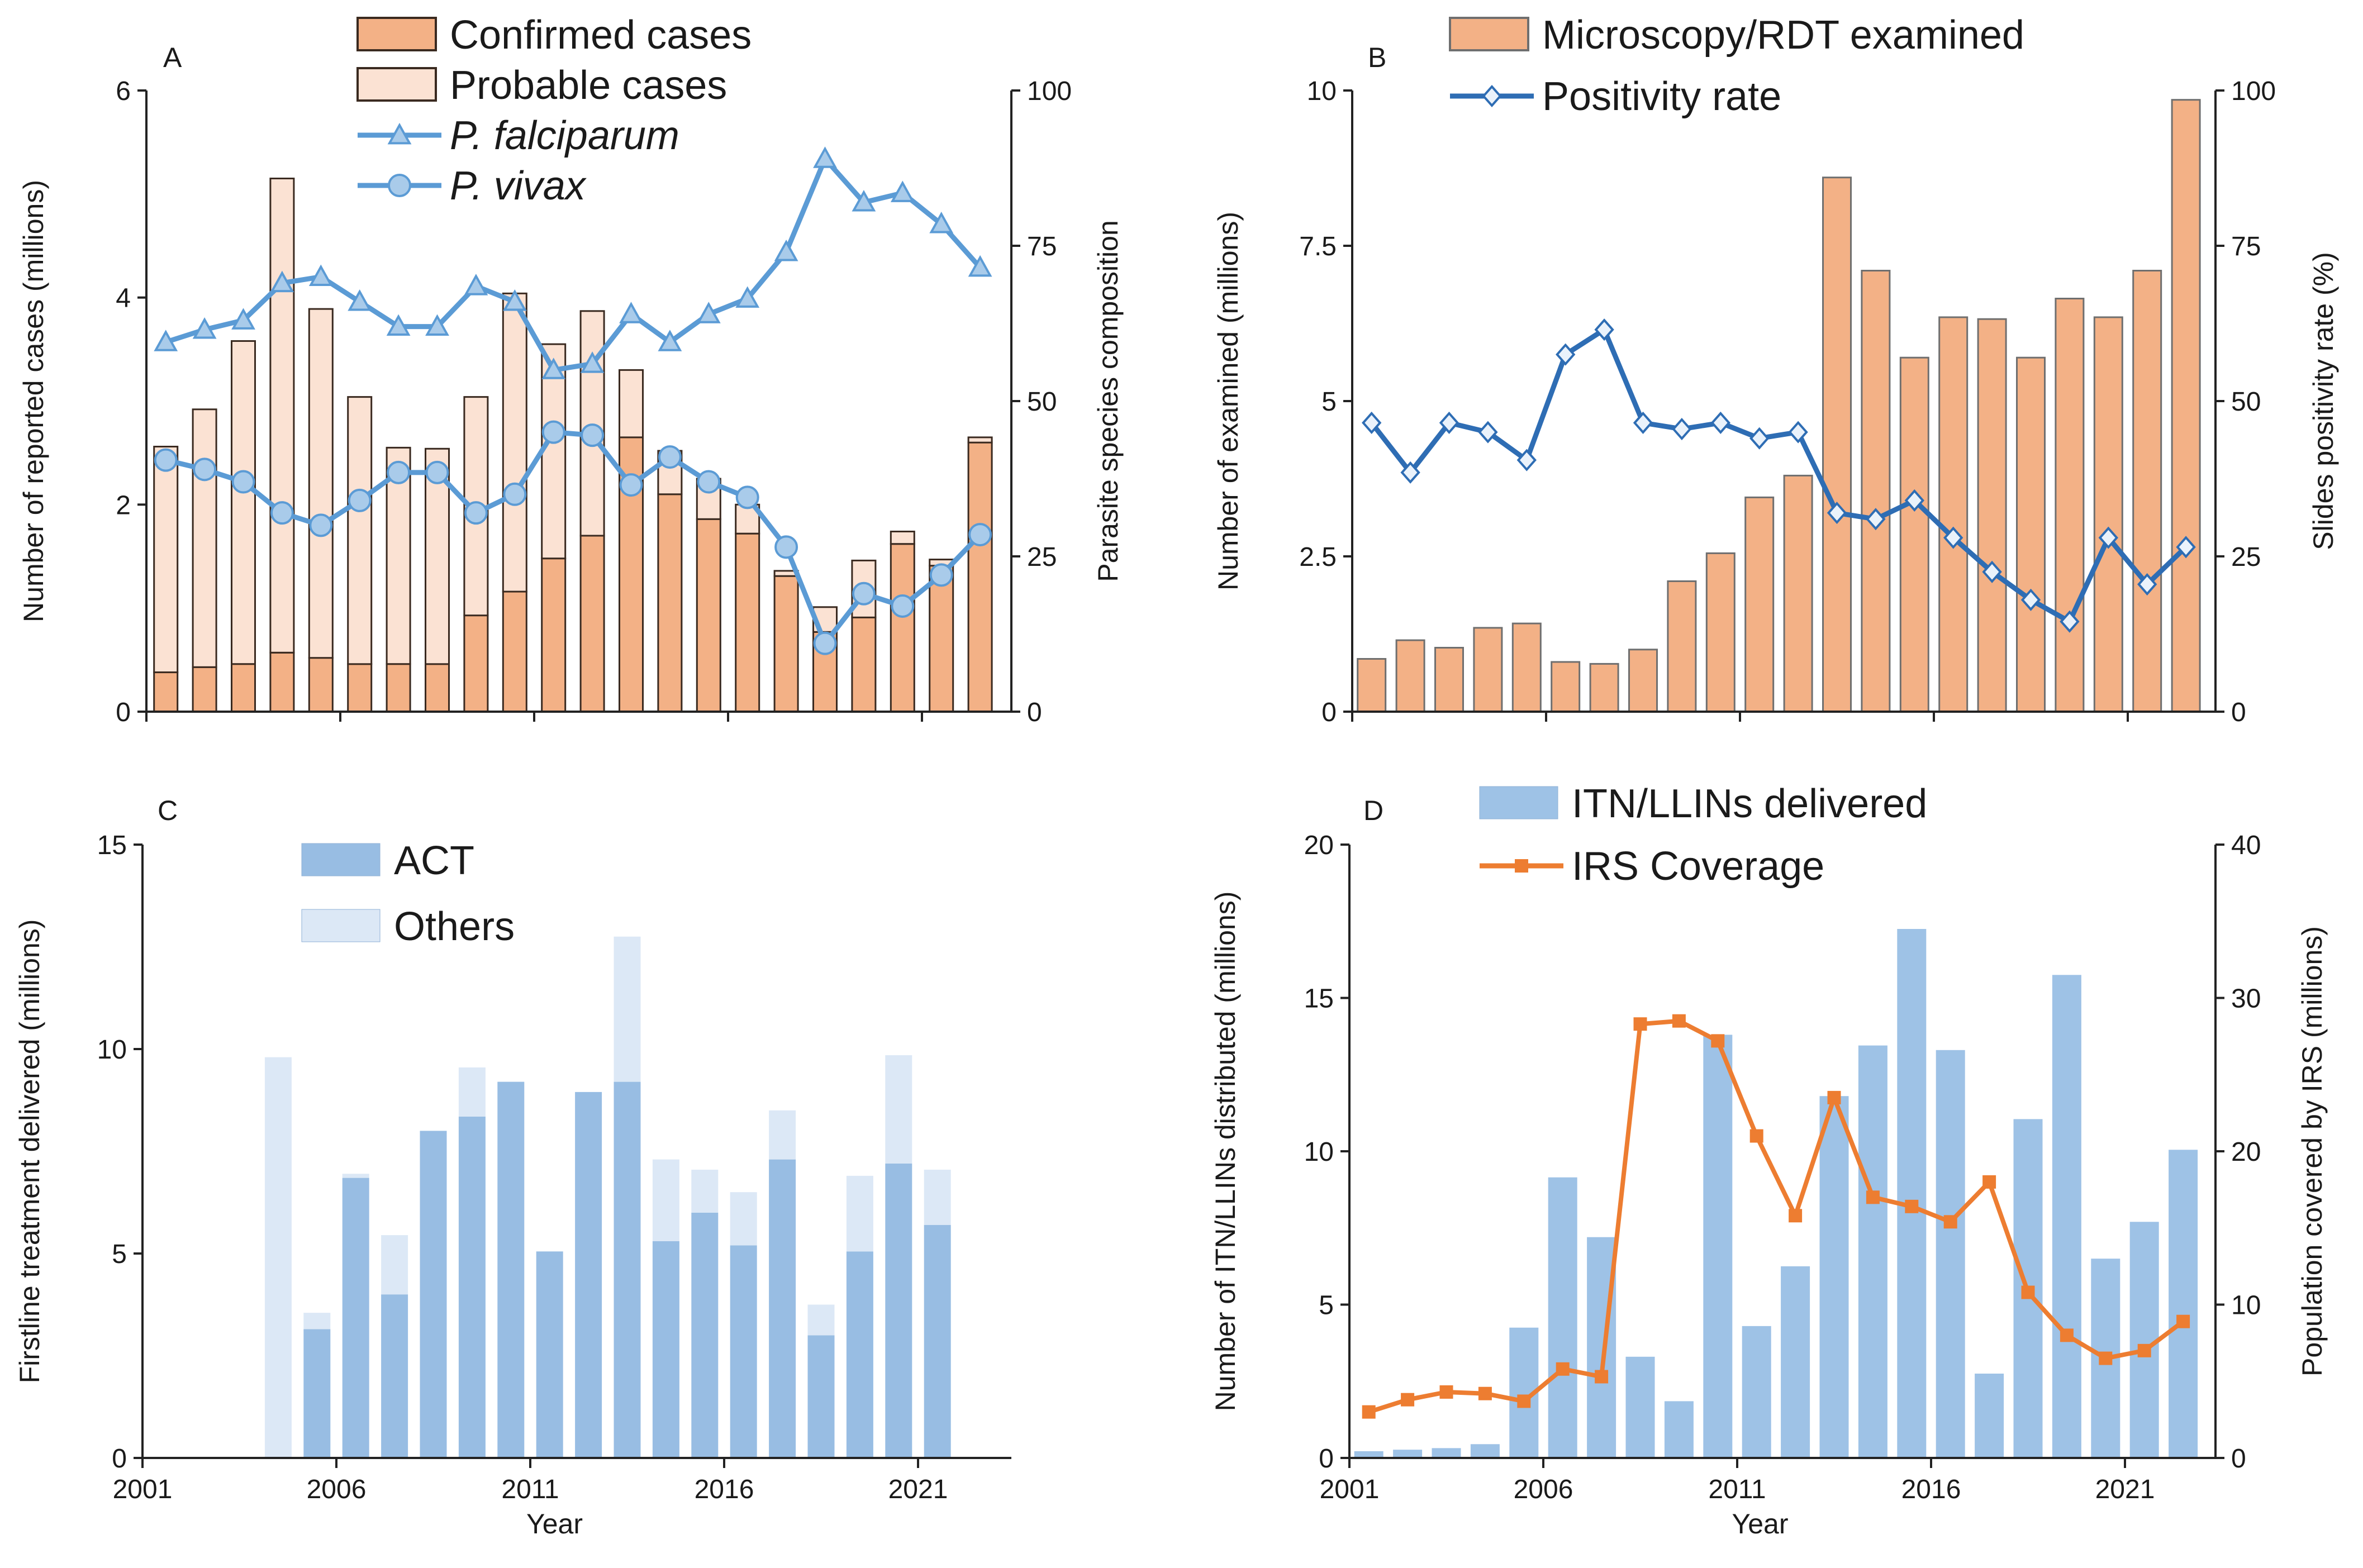 This screenshot has height=1568, width=2363. What do you see at coordinates (918, 1489) in the screenshot?
I see `panel-c-x-tick-label: 2021` at bounding box center [918, 1489].